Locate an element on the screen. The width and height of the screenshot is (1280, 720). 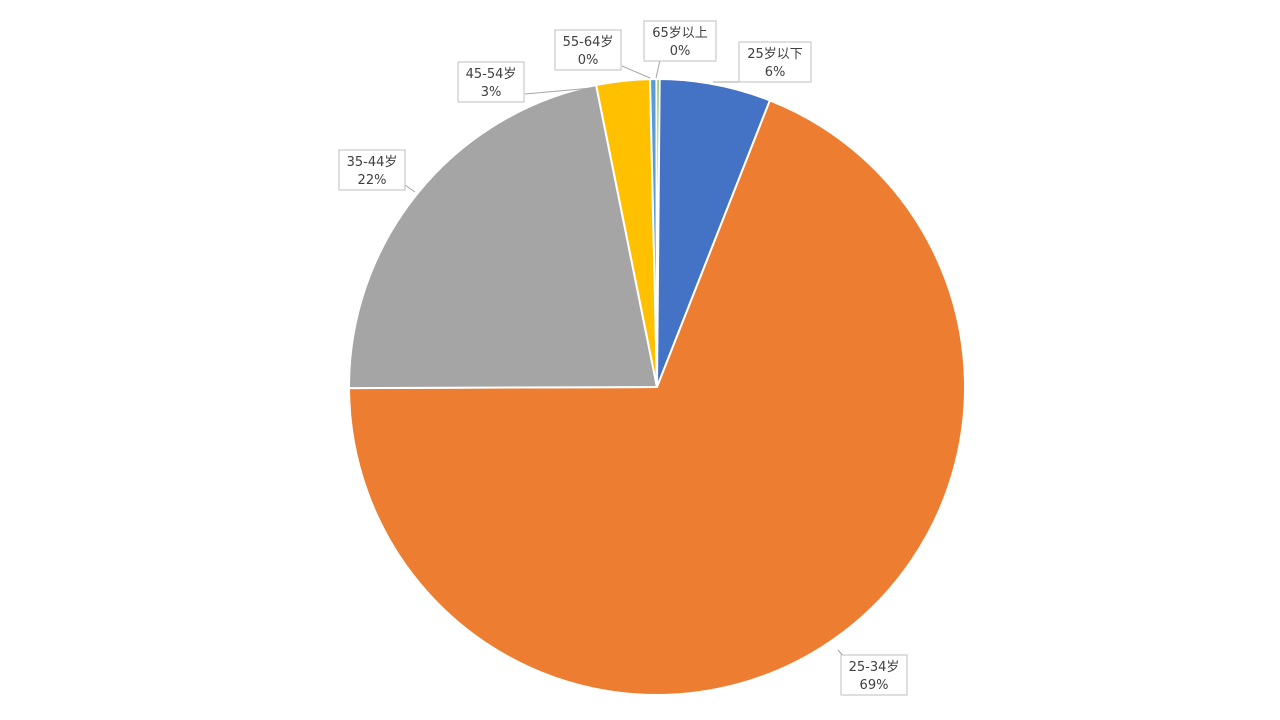
data-label-45-54: 45-54岁 3% is located at coordinates (491, 82).